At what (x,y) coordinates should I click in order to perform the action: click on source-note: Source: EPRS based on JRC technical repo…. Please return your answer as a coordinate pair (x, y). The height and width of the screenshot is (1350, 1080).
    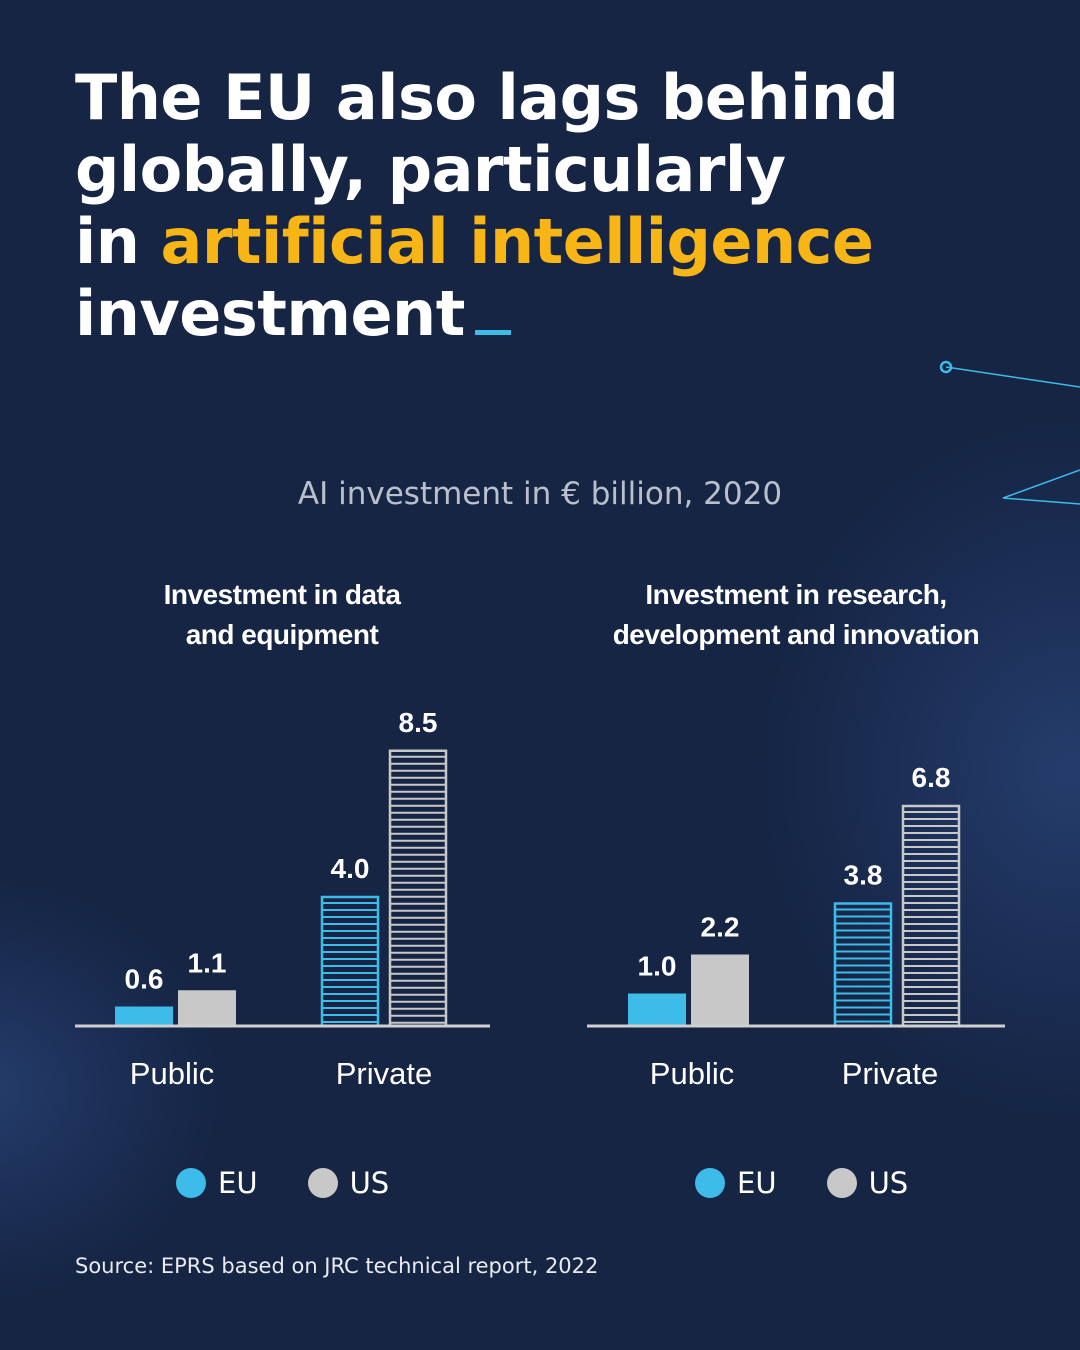
    Looking at the image, I should click on (337, 1266).